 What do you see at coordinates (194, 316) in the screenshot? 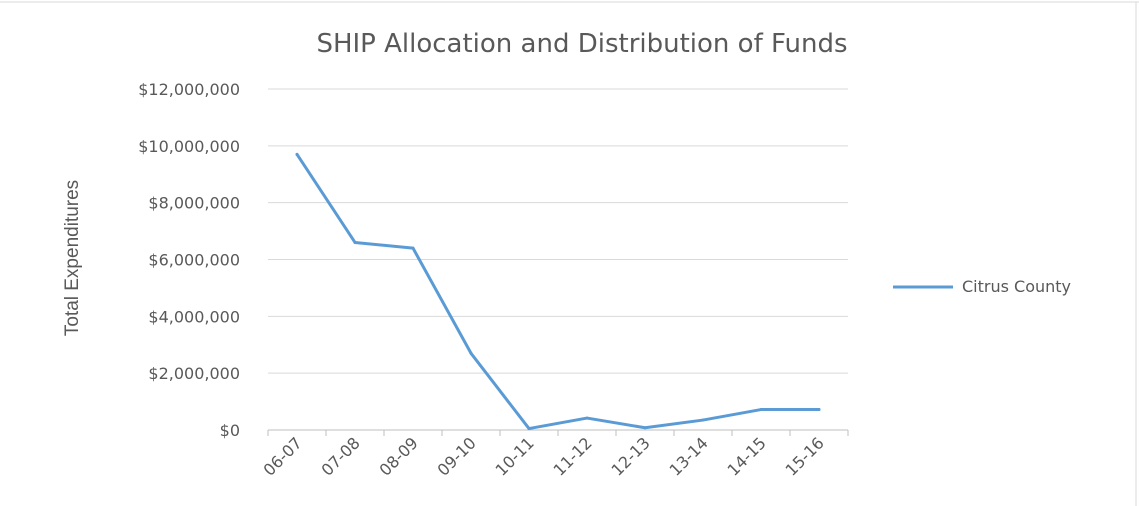
I see `y-tick-label: $4,000,000` at bounding box center [194, 316].